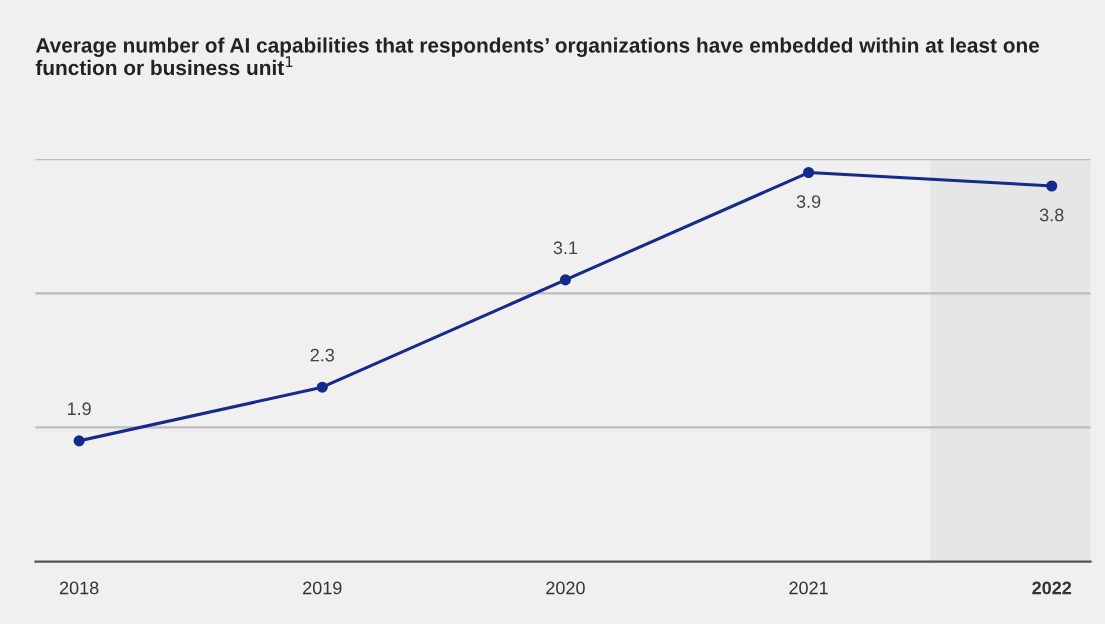 This screenshot has height=624, width=1105. I want to click on x-tick-label: 2019, so click(322, 588).